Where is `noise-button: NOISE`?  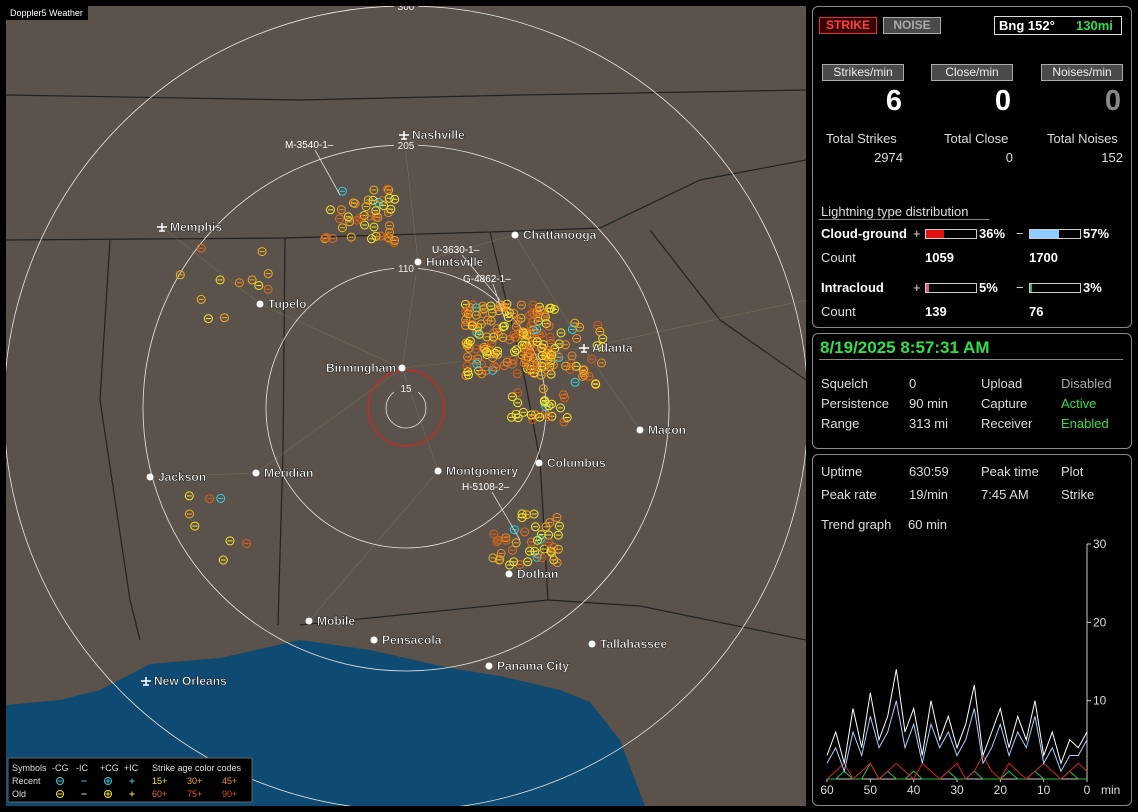
noise-button: NOISE is located at coordinates (912, 25).